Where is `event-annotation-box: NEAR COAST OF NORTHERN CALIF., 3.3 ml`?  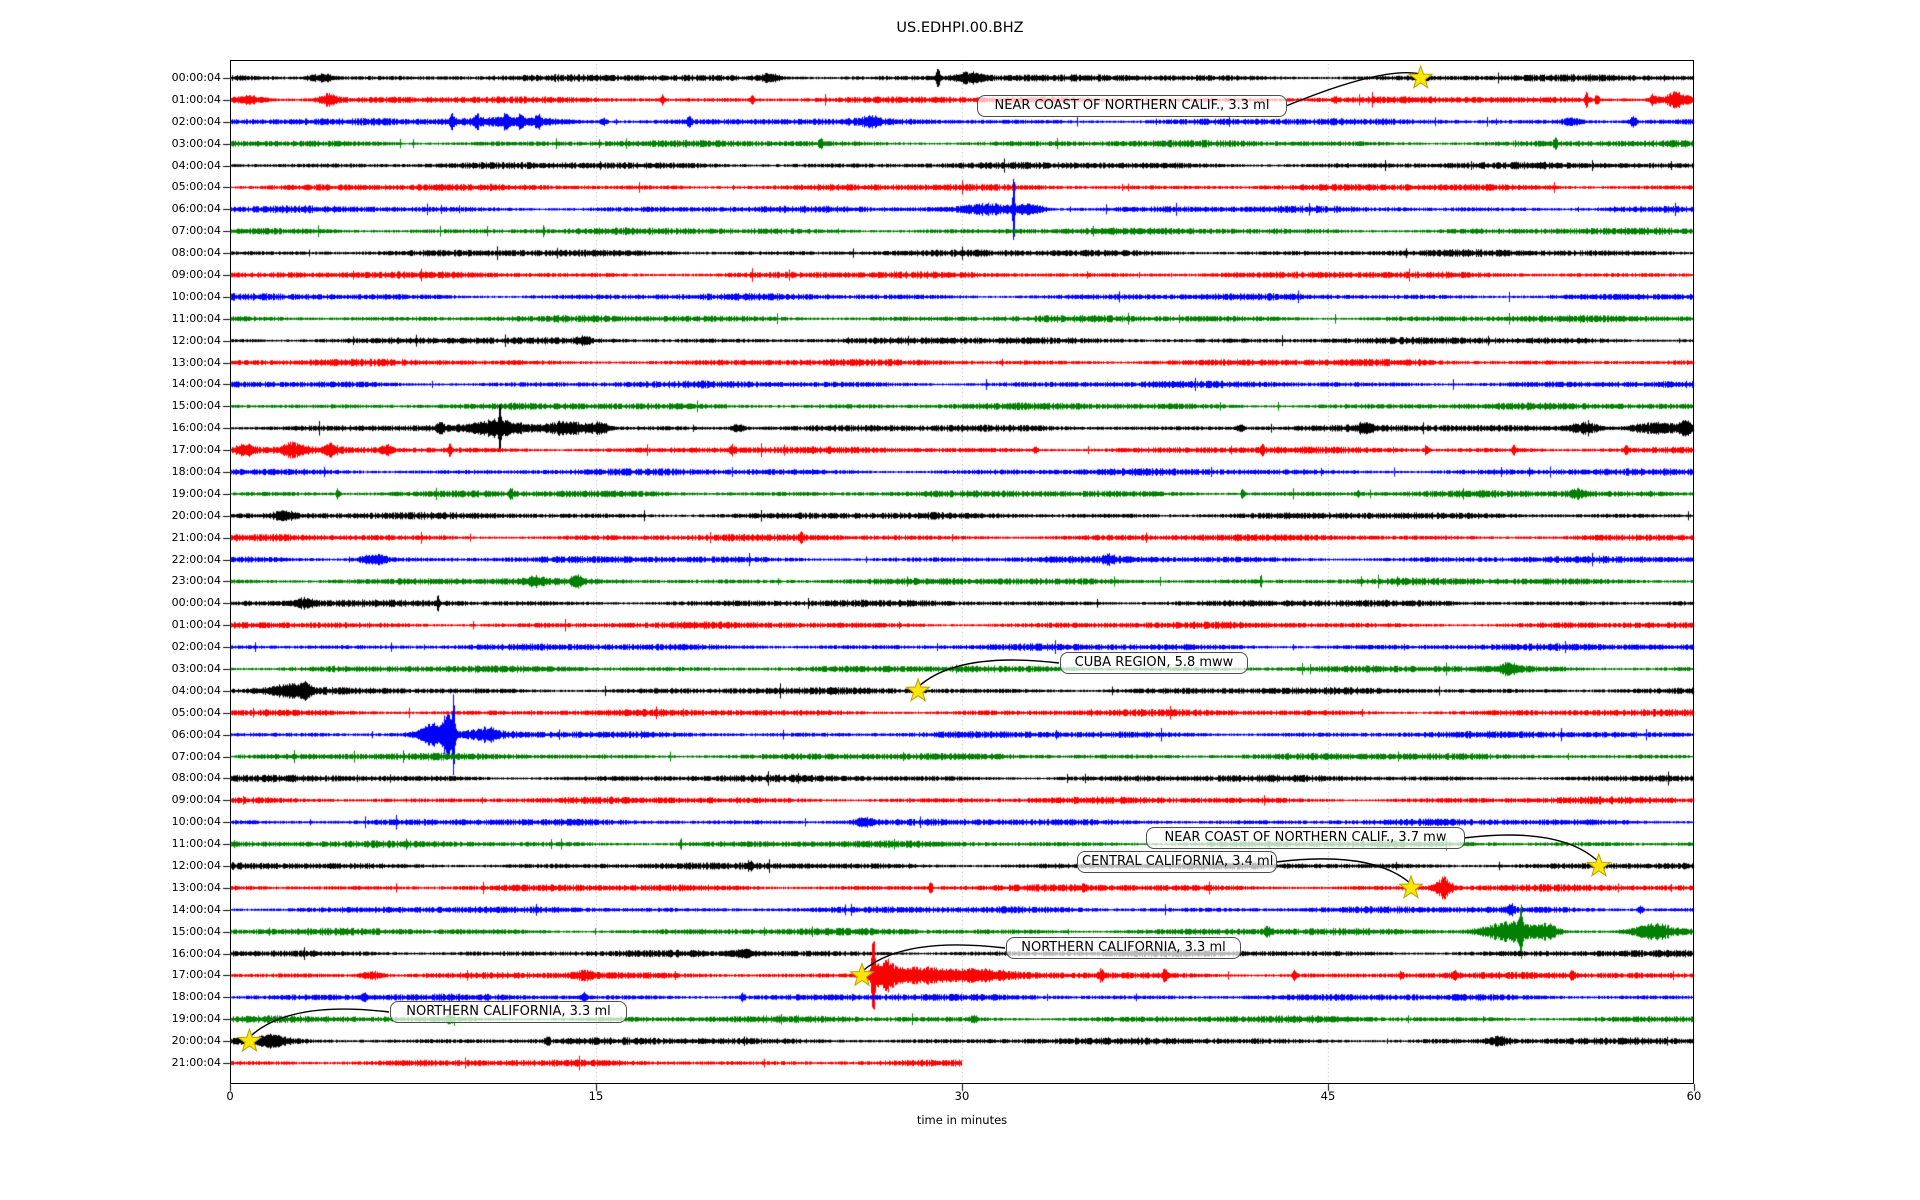
event-annotation-box: NEAR COAST OF NORTHERN CALIF., 3.3 ml is located at coordinates (1132, 106).